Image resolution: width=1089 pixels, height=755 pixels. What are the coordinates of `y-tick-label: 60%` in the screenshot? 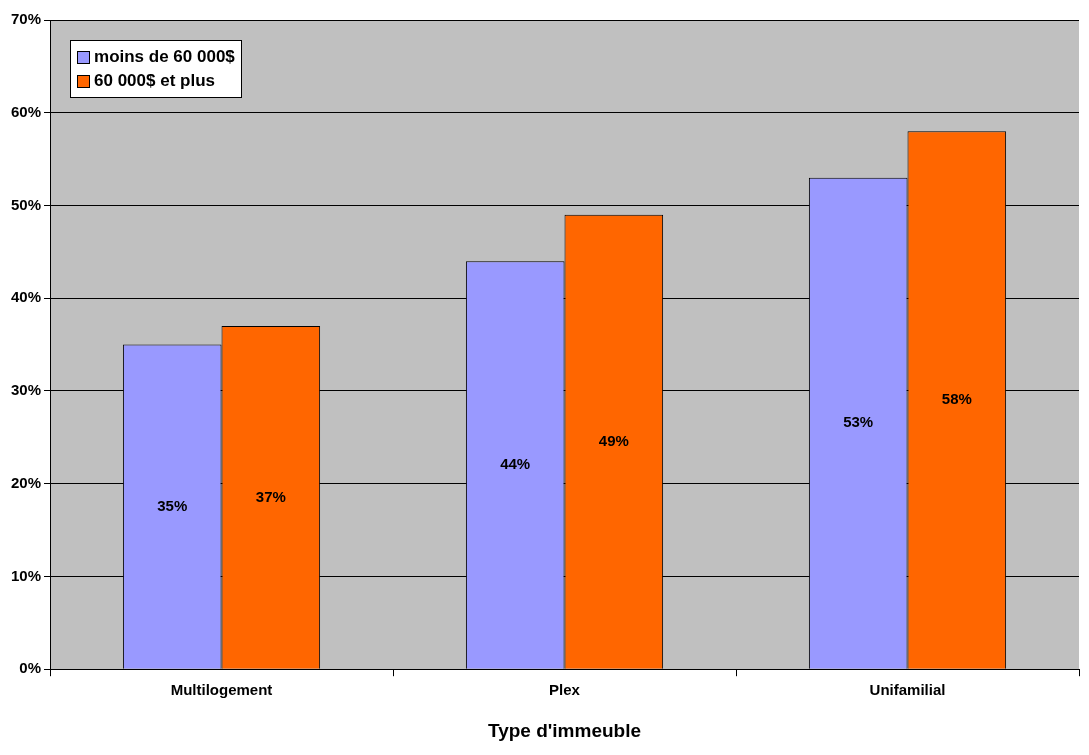 It's located at (26, 111).